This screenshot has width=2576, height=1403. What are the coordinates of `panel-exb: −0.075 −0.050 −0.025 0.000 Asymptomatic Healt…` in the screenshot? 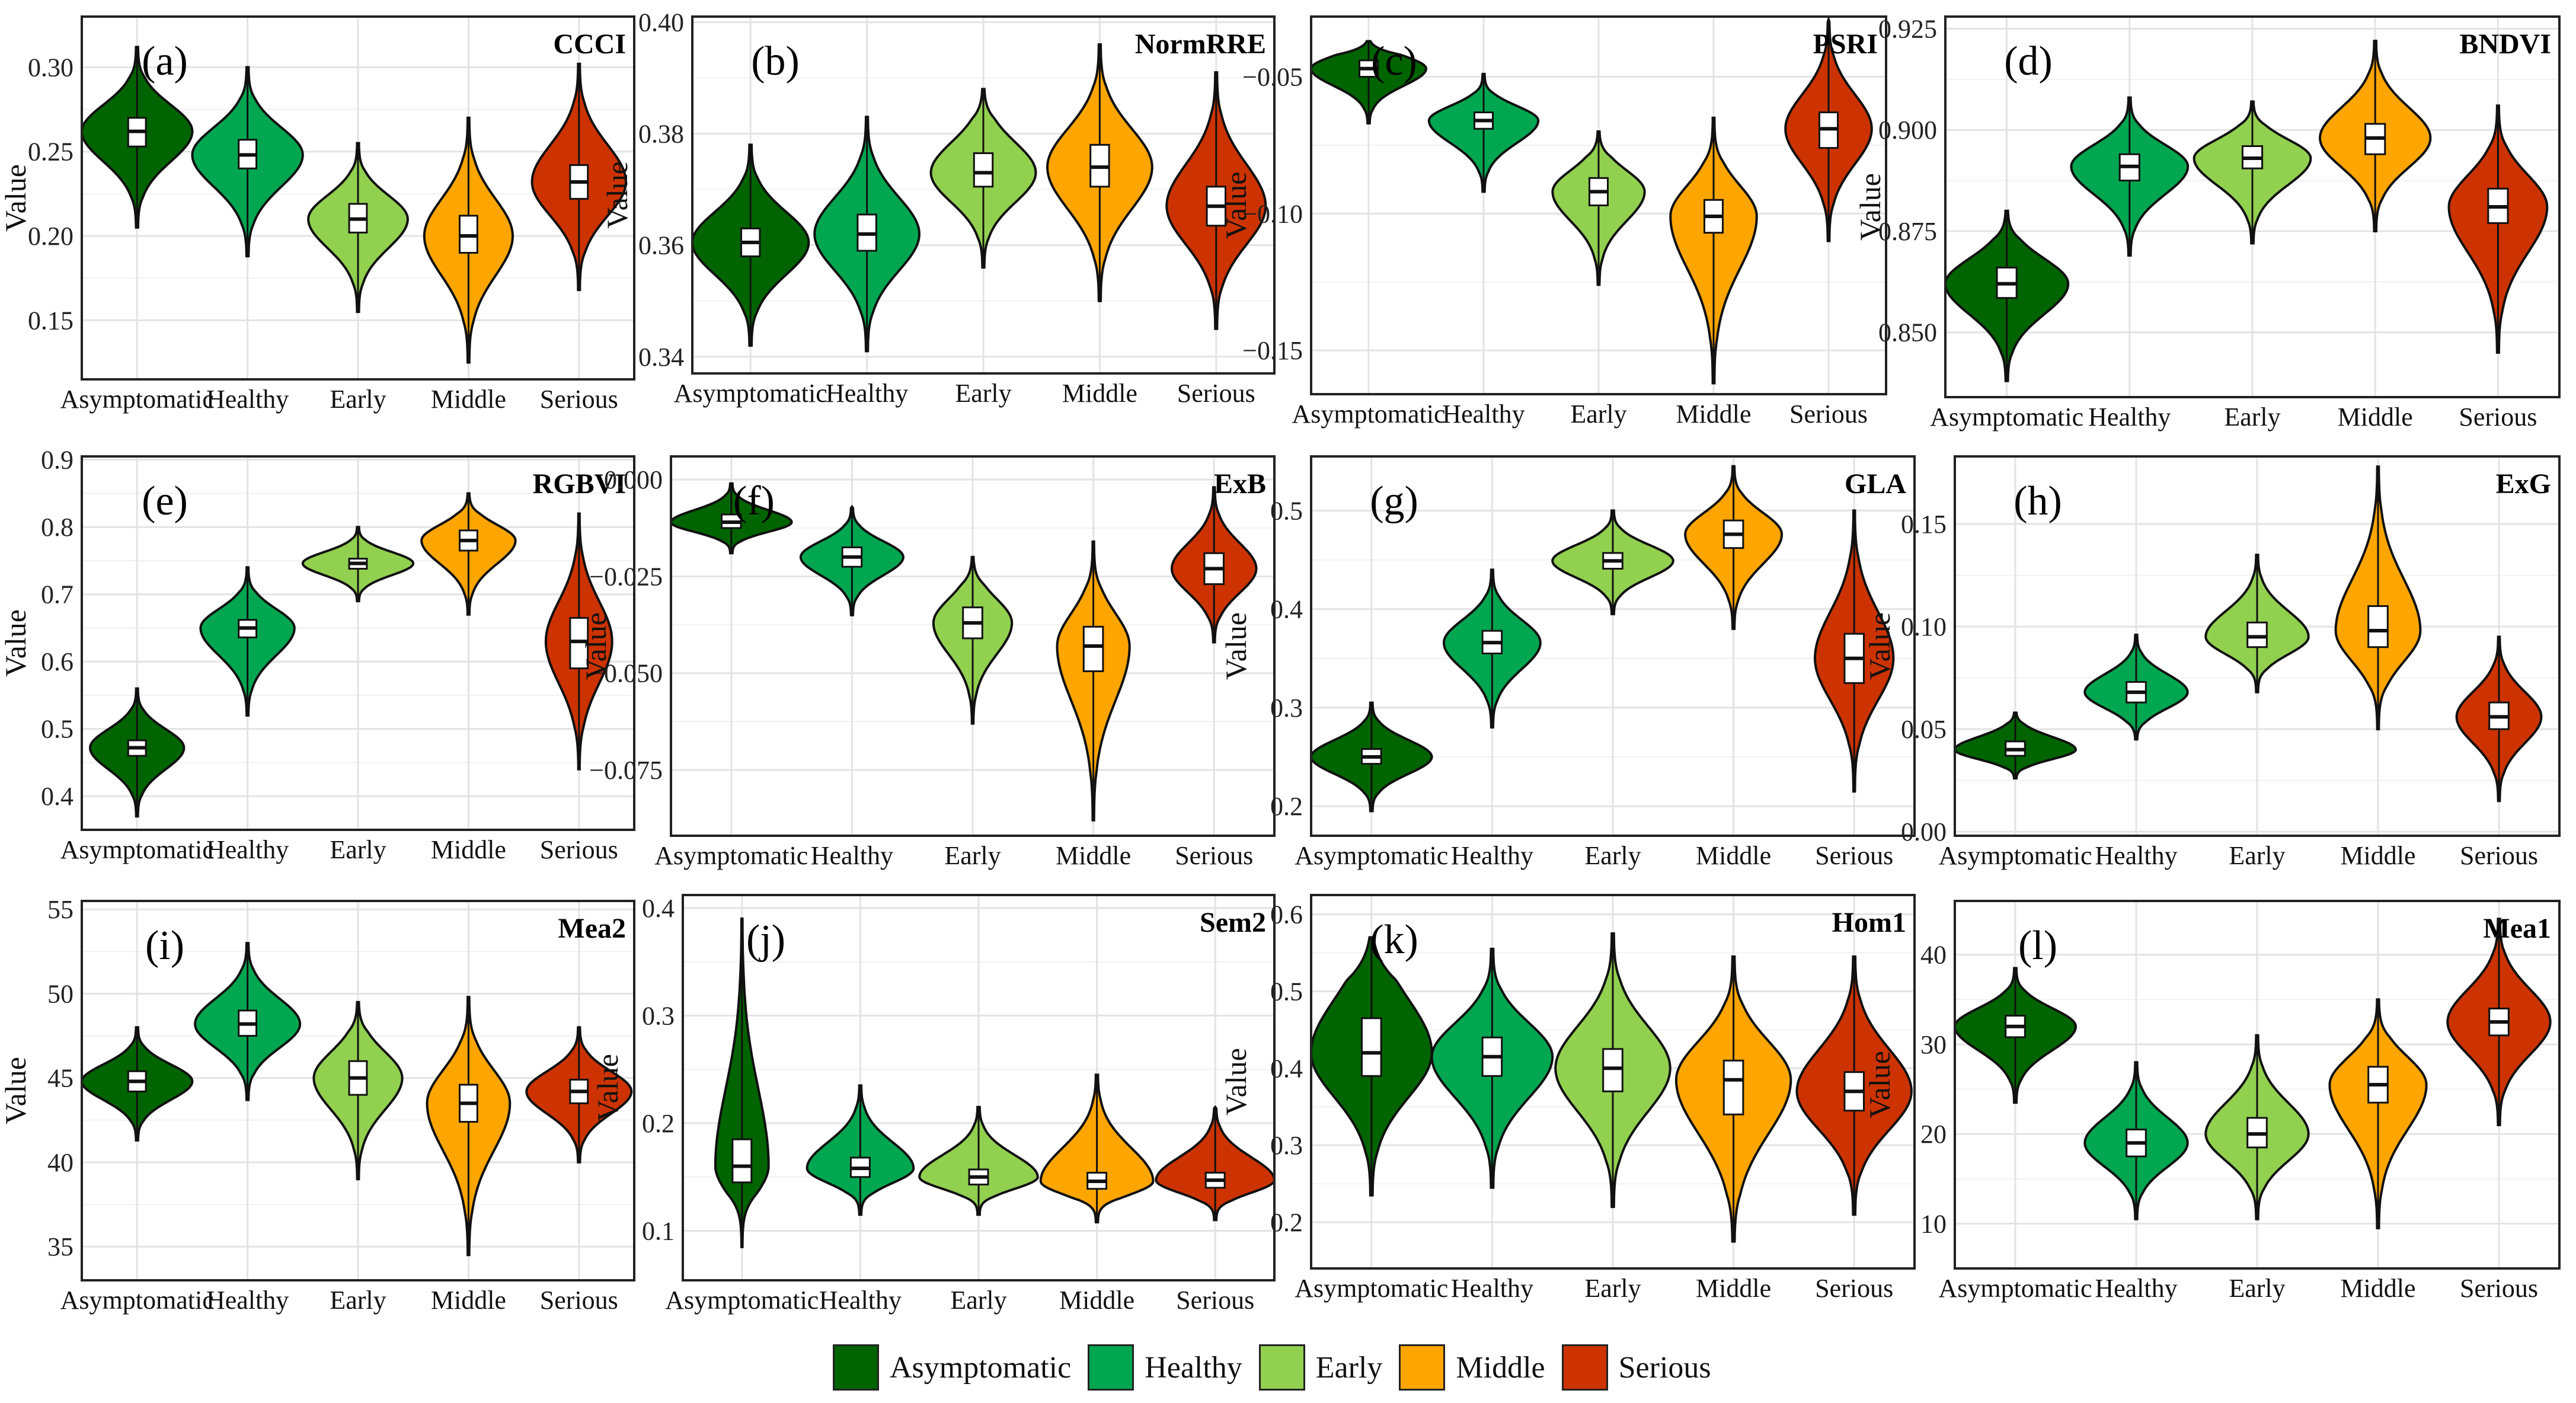 It's located at (927, 663).